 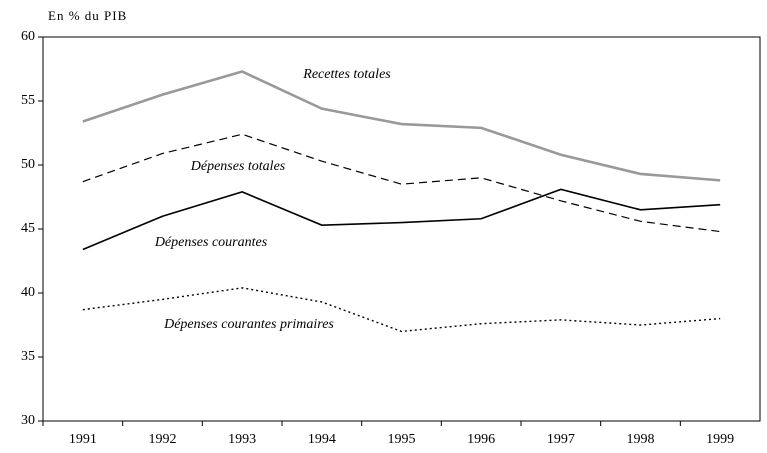 What do you see at coordinates (248, 324) in the screenshot?
I see `series-label: Dépenses courantes primaires` at bounding box center [248, 324].